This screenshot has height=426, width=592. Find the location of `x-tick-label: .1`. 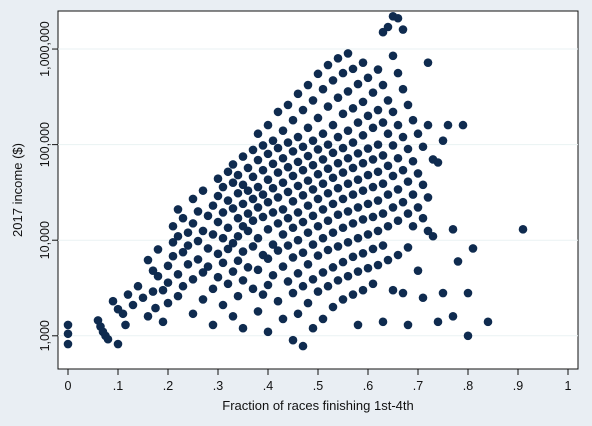

x-tick-label: .1 is located at coordinates (118, 386).